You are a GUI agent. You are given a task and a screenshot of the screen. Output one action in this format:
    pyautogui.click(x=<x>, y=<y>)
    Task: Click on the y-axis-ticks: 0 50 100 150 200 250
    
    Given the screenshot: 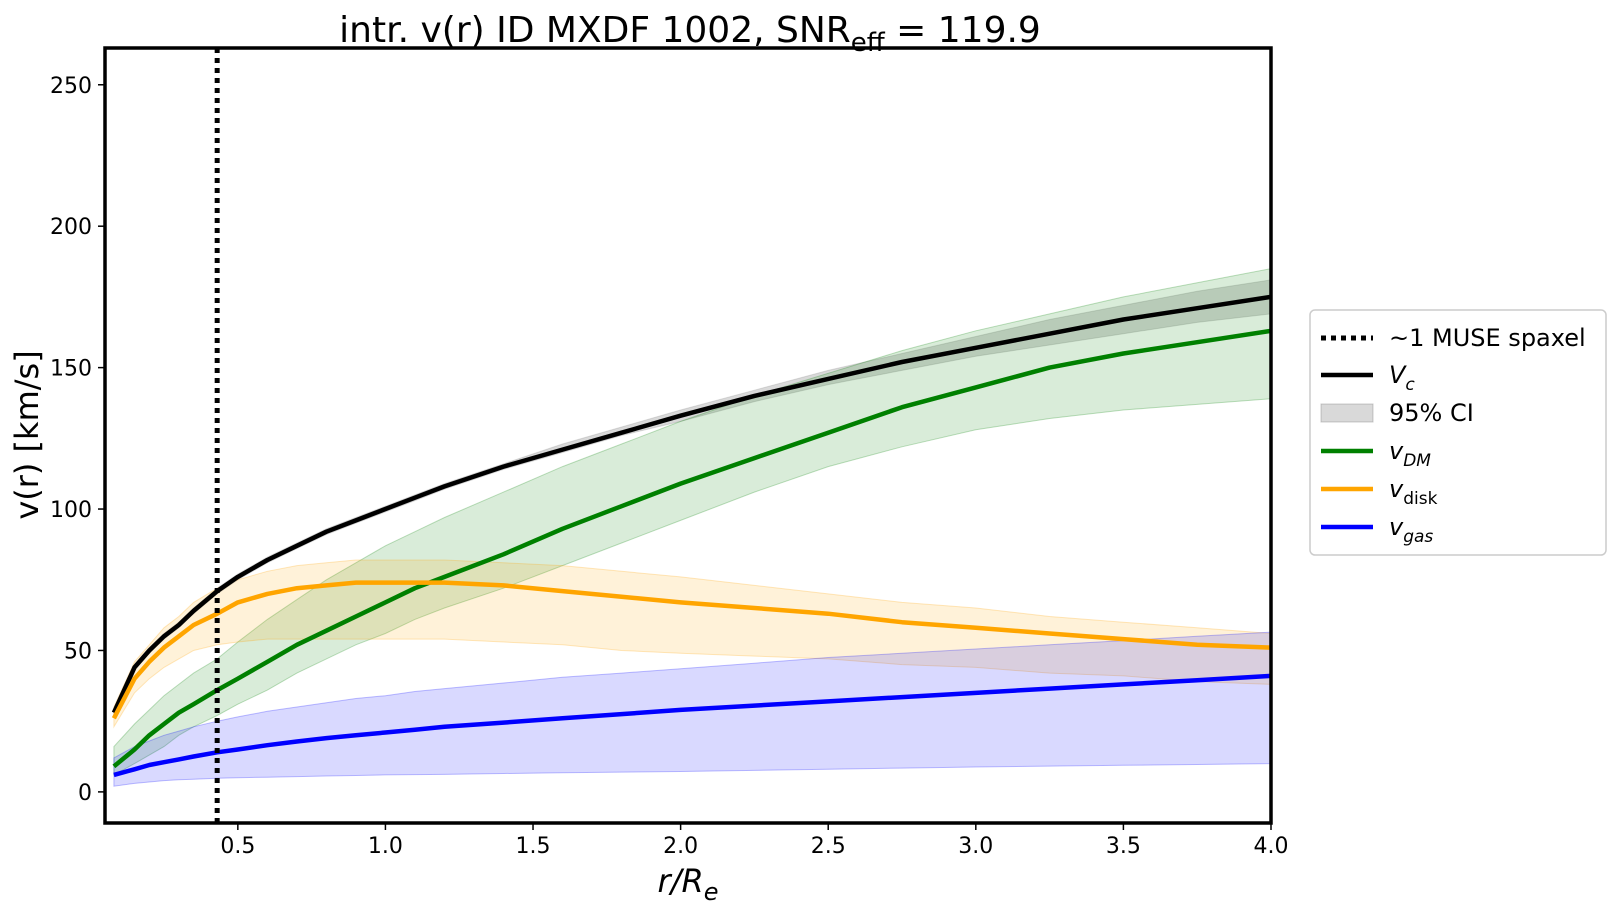 What is the action you would take?
    pyautogui.click(x=77, y=440)
    